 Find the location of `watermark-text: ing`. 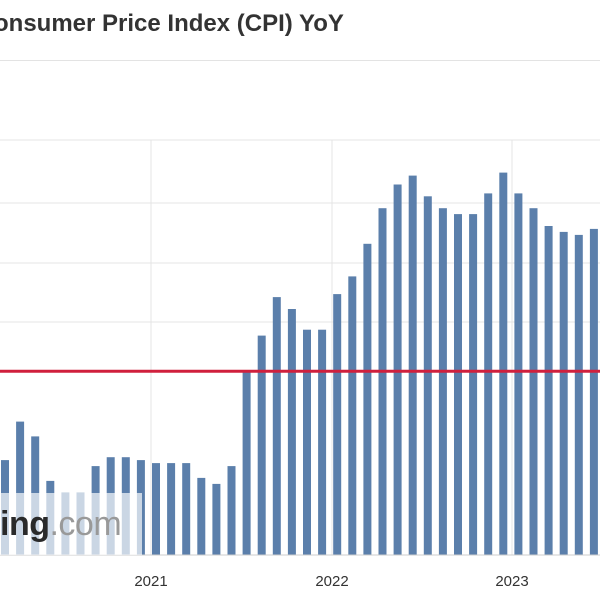

watermark-text: ing is located at coordinates (25, 523).